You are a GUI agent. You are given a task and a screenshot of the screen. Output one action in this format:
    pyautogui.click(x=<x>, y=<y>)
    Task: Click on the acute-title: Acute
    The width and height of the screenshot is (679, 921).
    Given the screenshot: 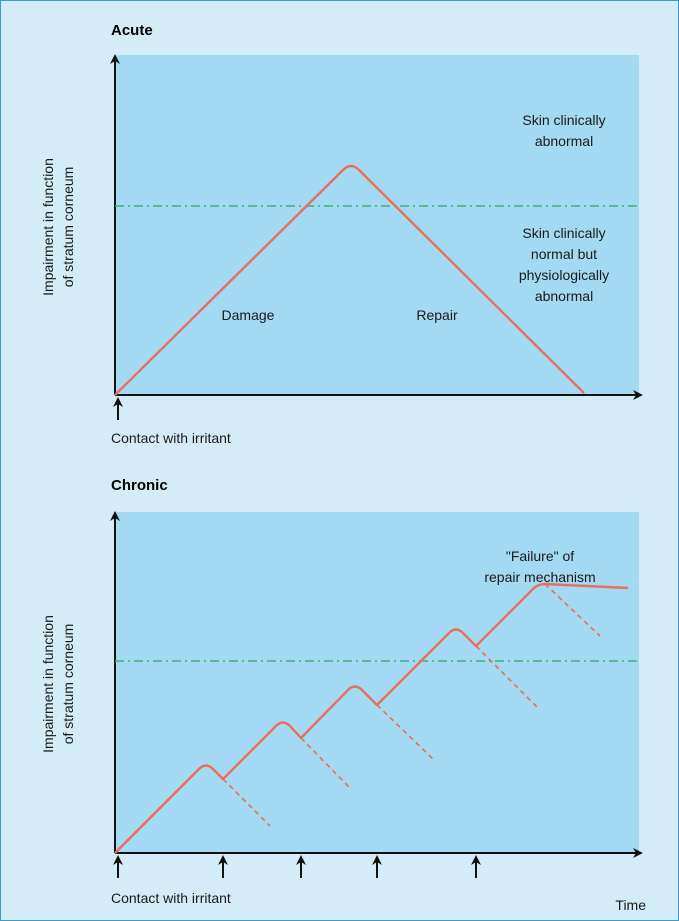 What is the action you would take?
    pyautogui.click(x=132, y=30)
    